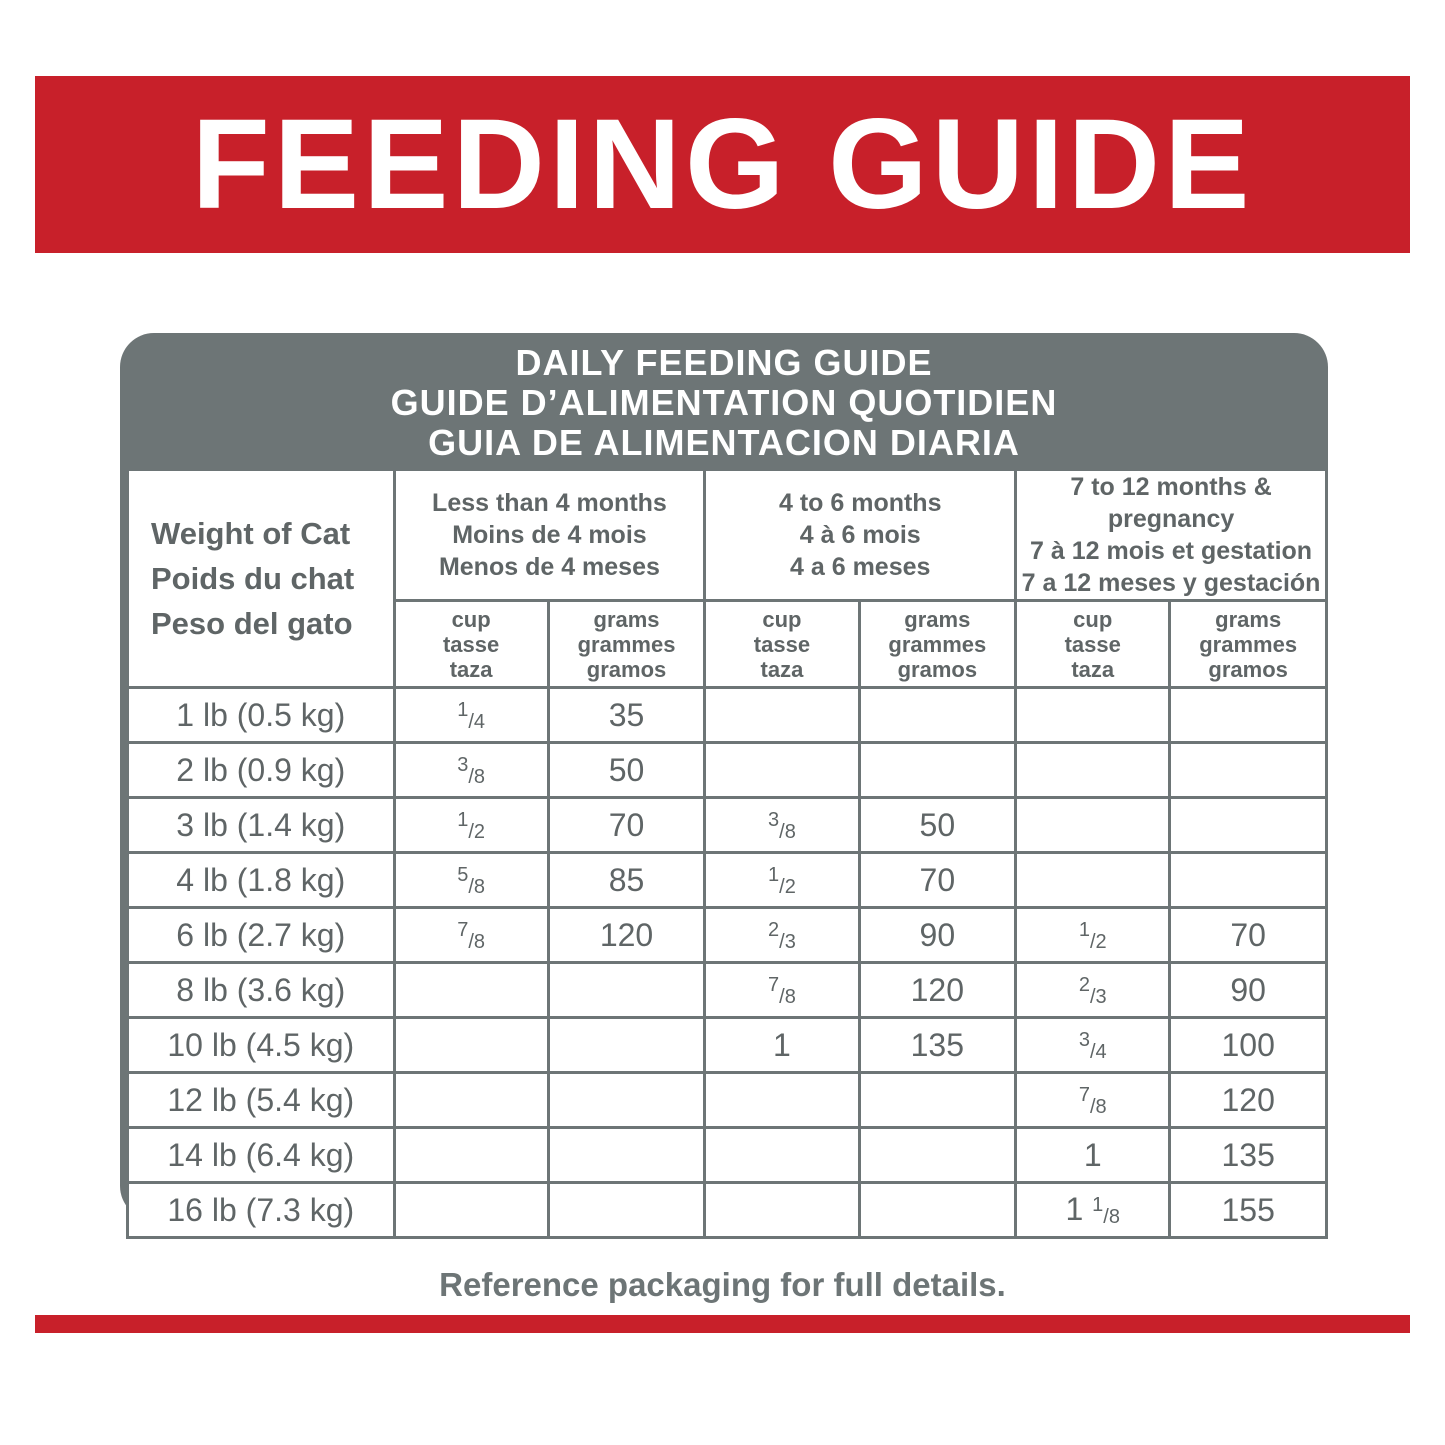 The image size is (1445, 1445). I want to click on weight-cell: 6 lb (2.7 kg), so click(261, 935).